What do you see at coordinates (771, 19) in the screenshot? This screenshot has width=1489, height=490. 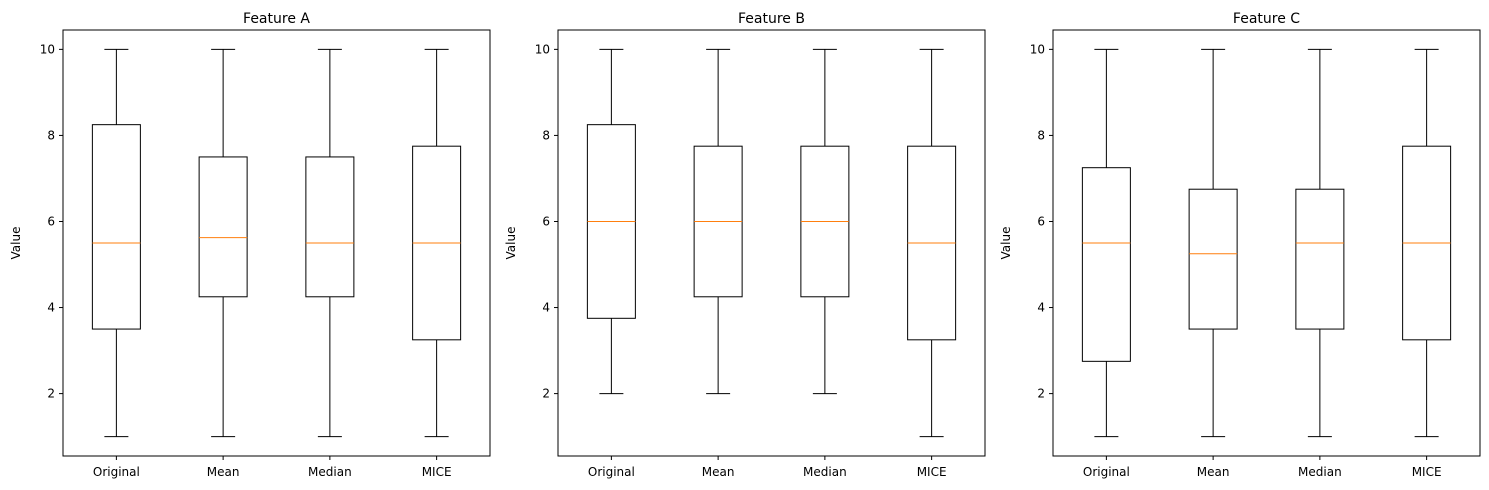 I see `panel-title: Feature B` at bounding box center [771, 19].